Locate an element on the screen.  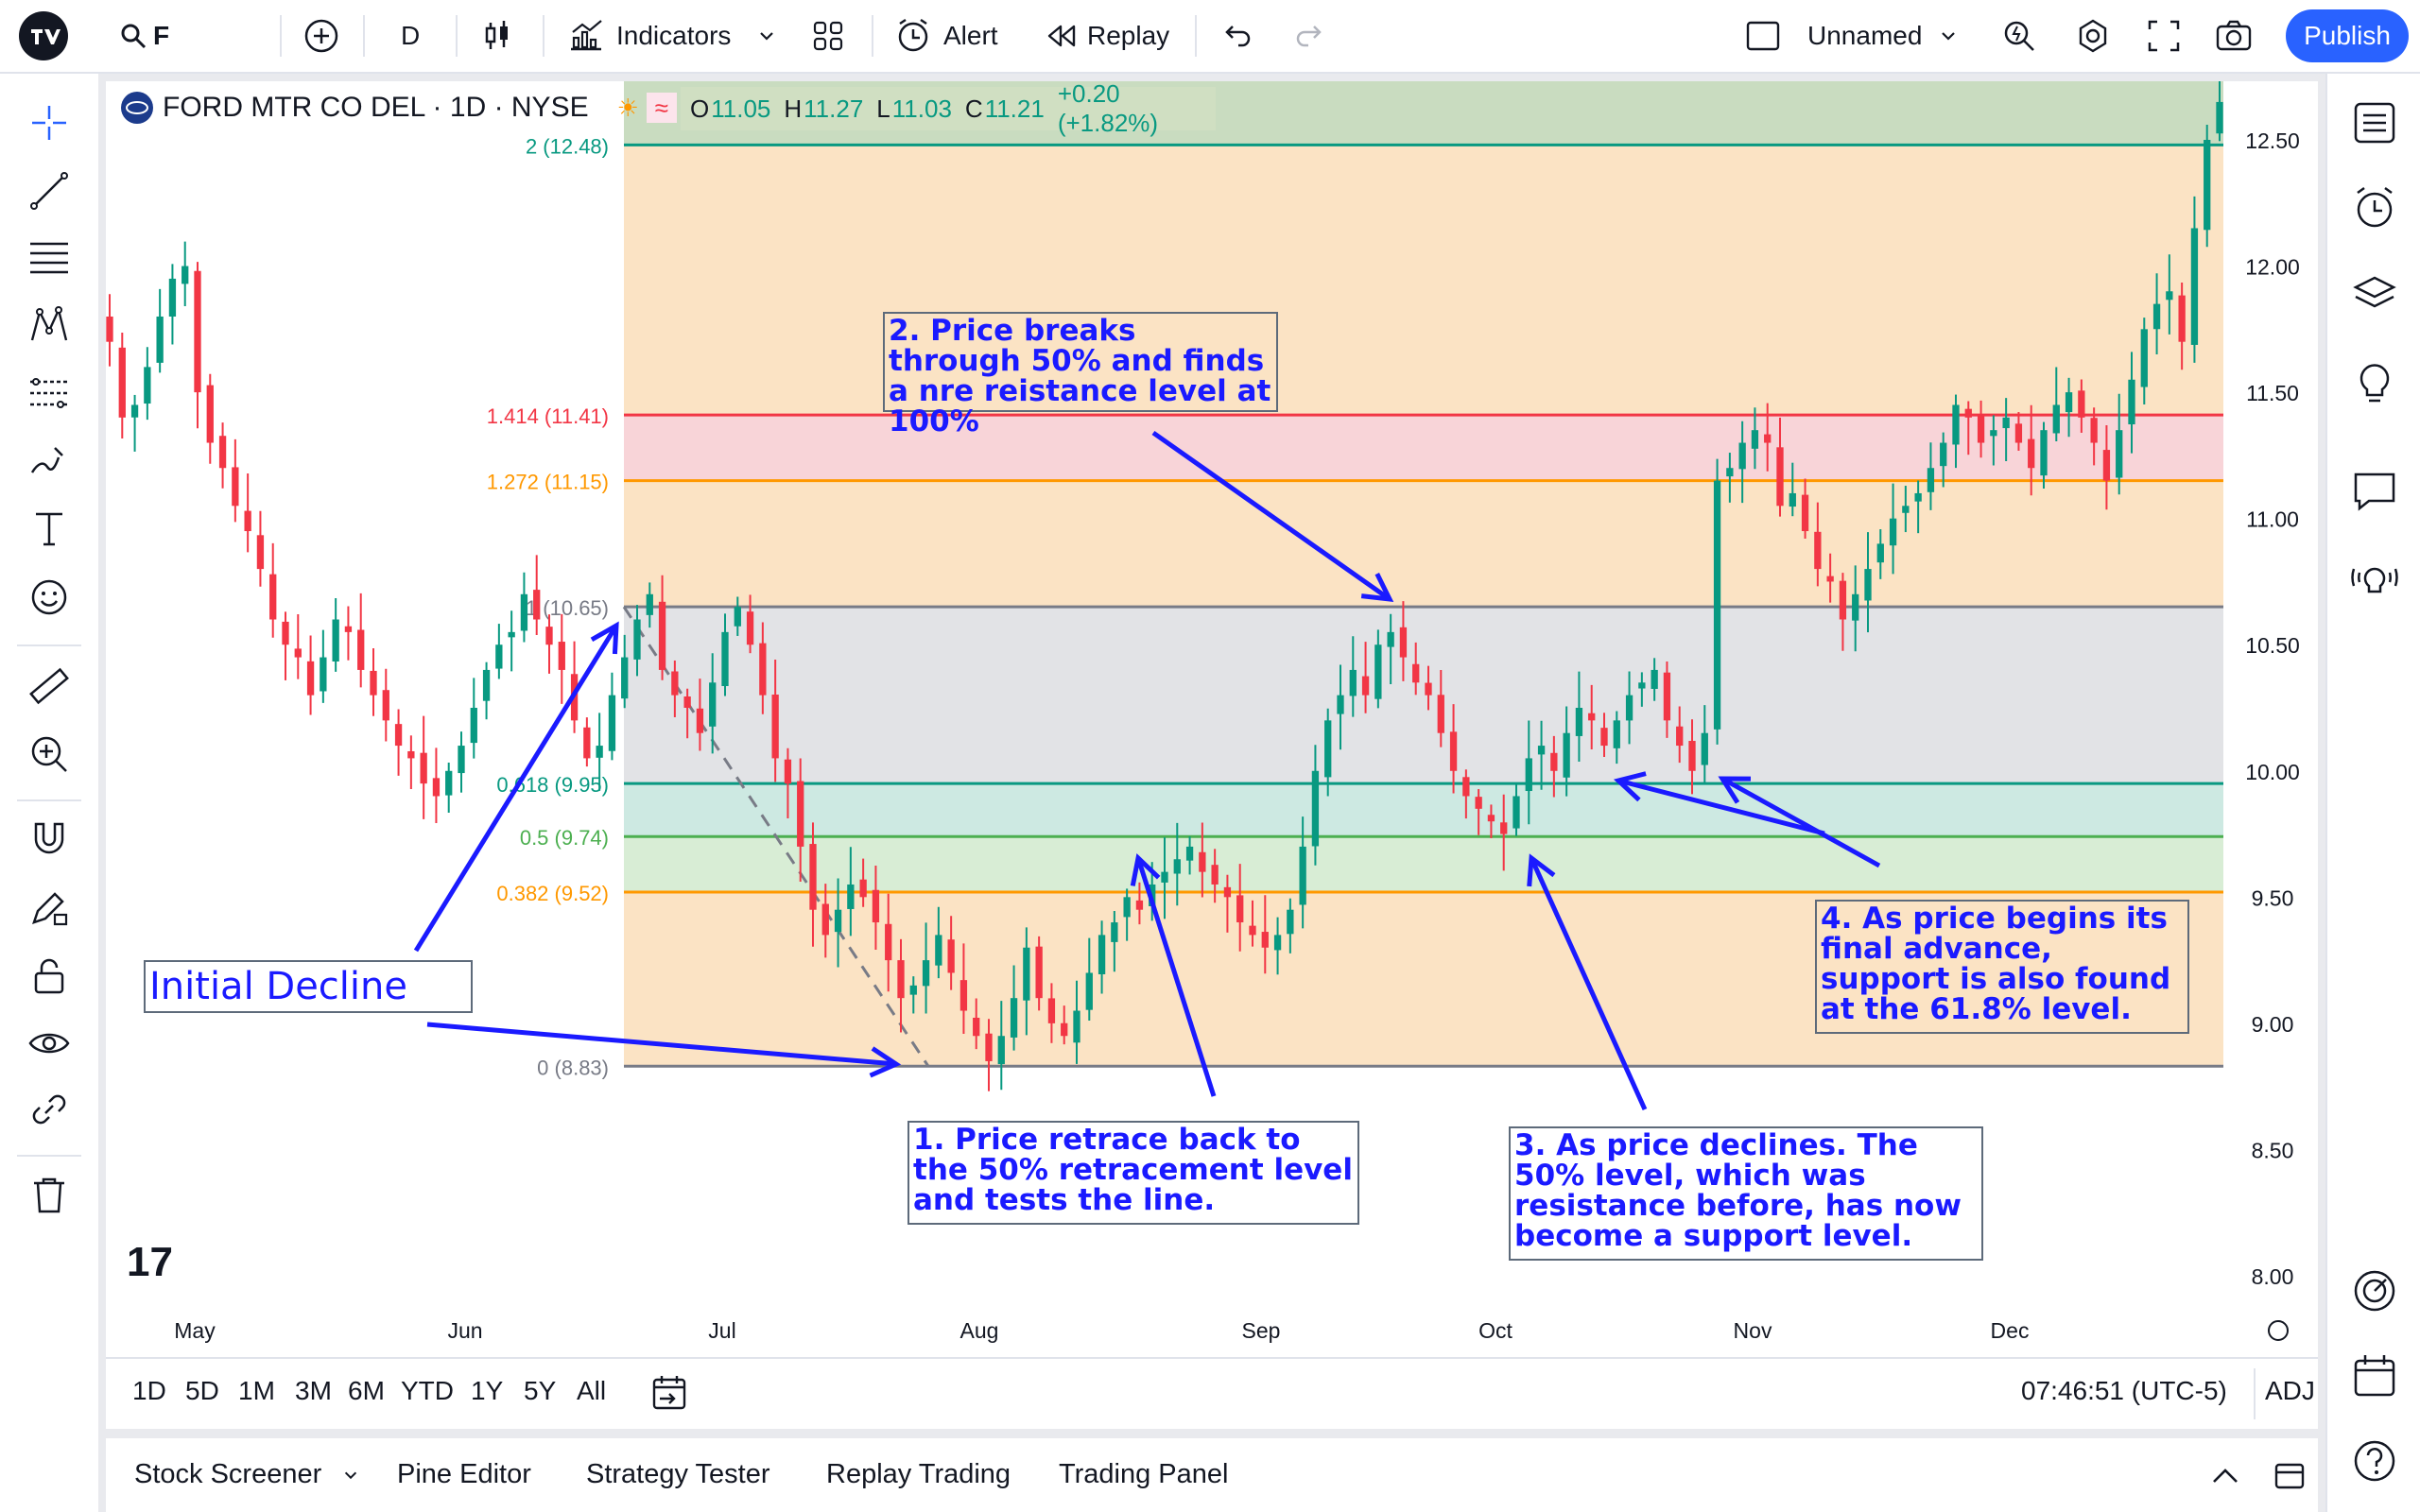
fib-level-label: 1.414 (11.41) is located at coordinates (548, 416).